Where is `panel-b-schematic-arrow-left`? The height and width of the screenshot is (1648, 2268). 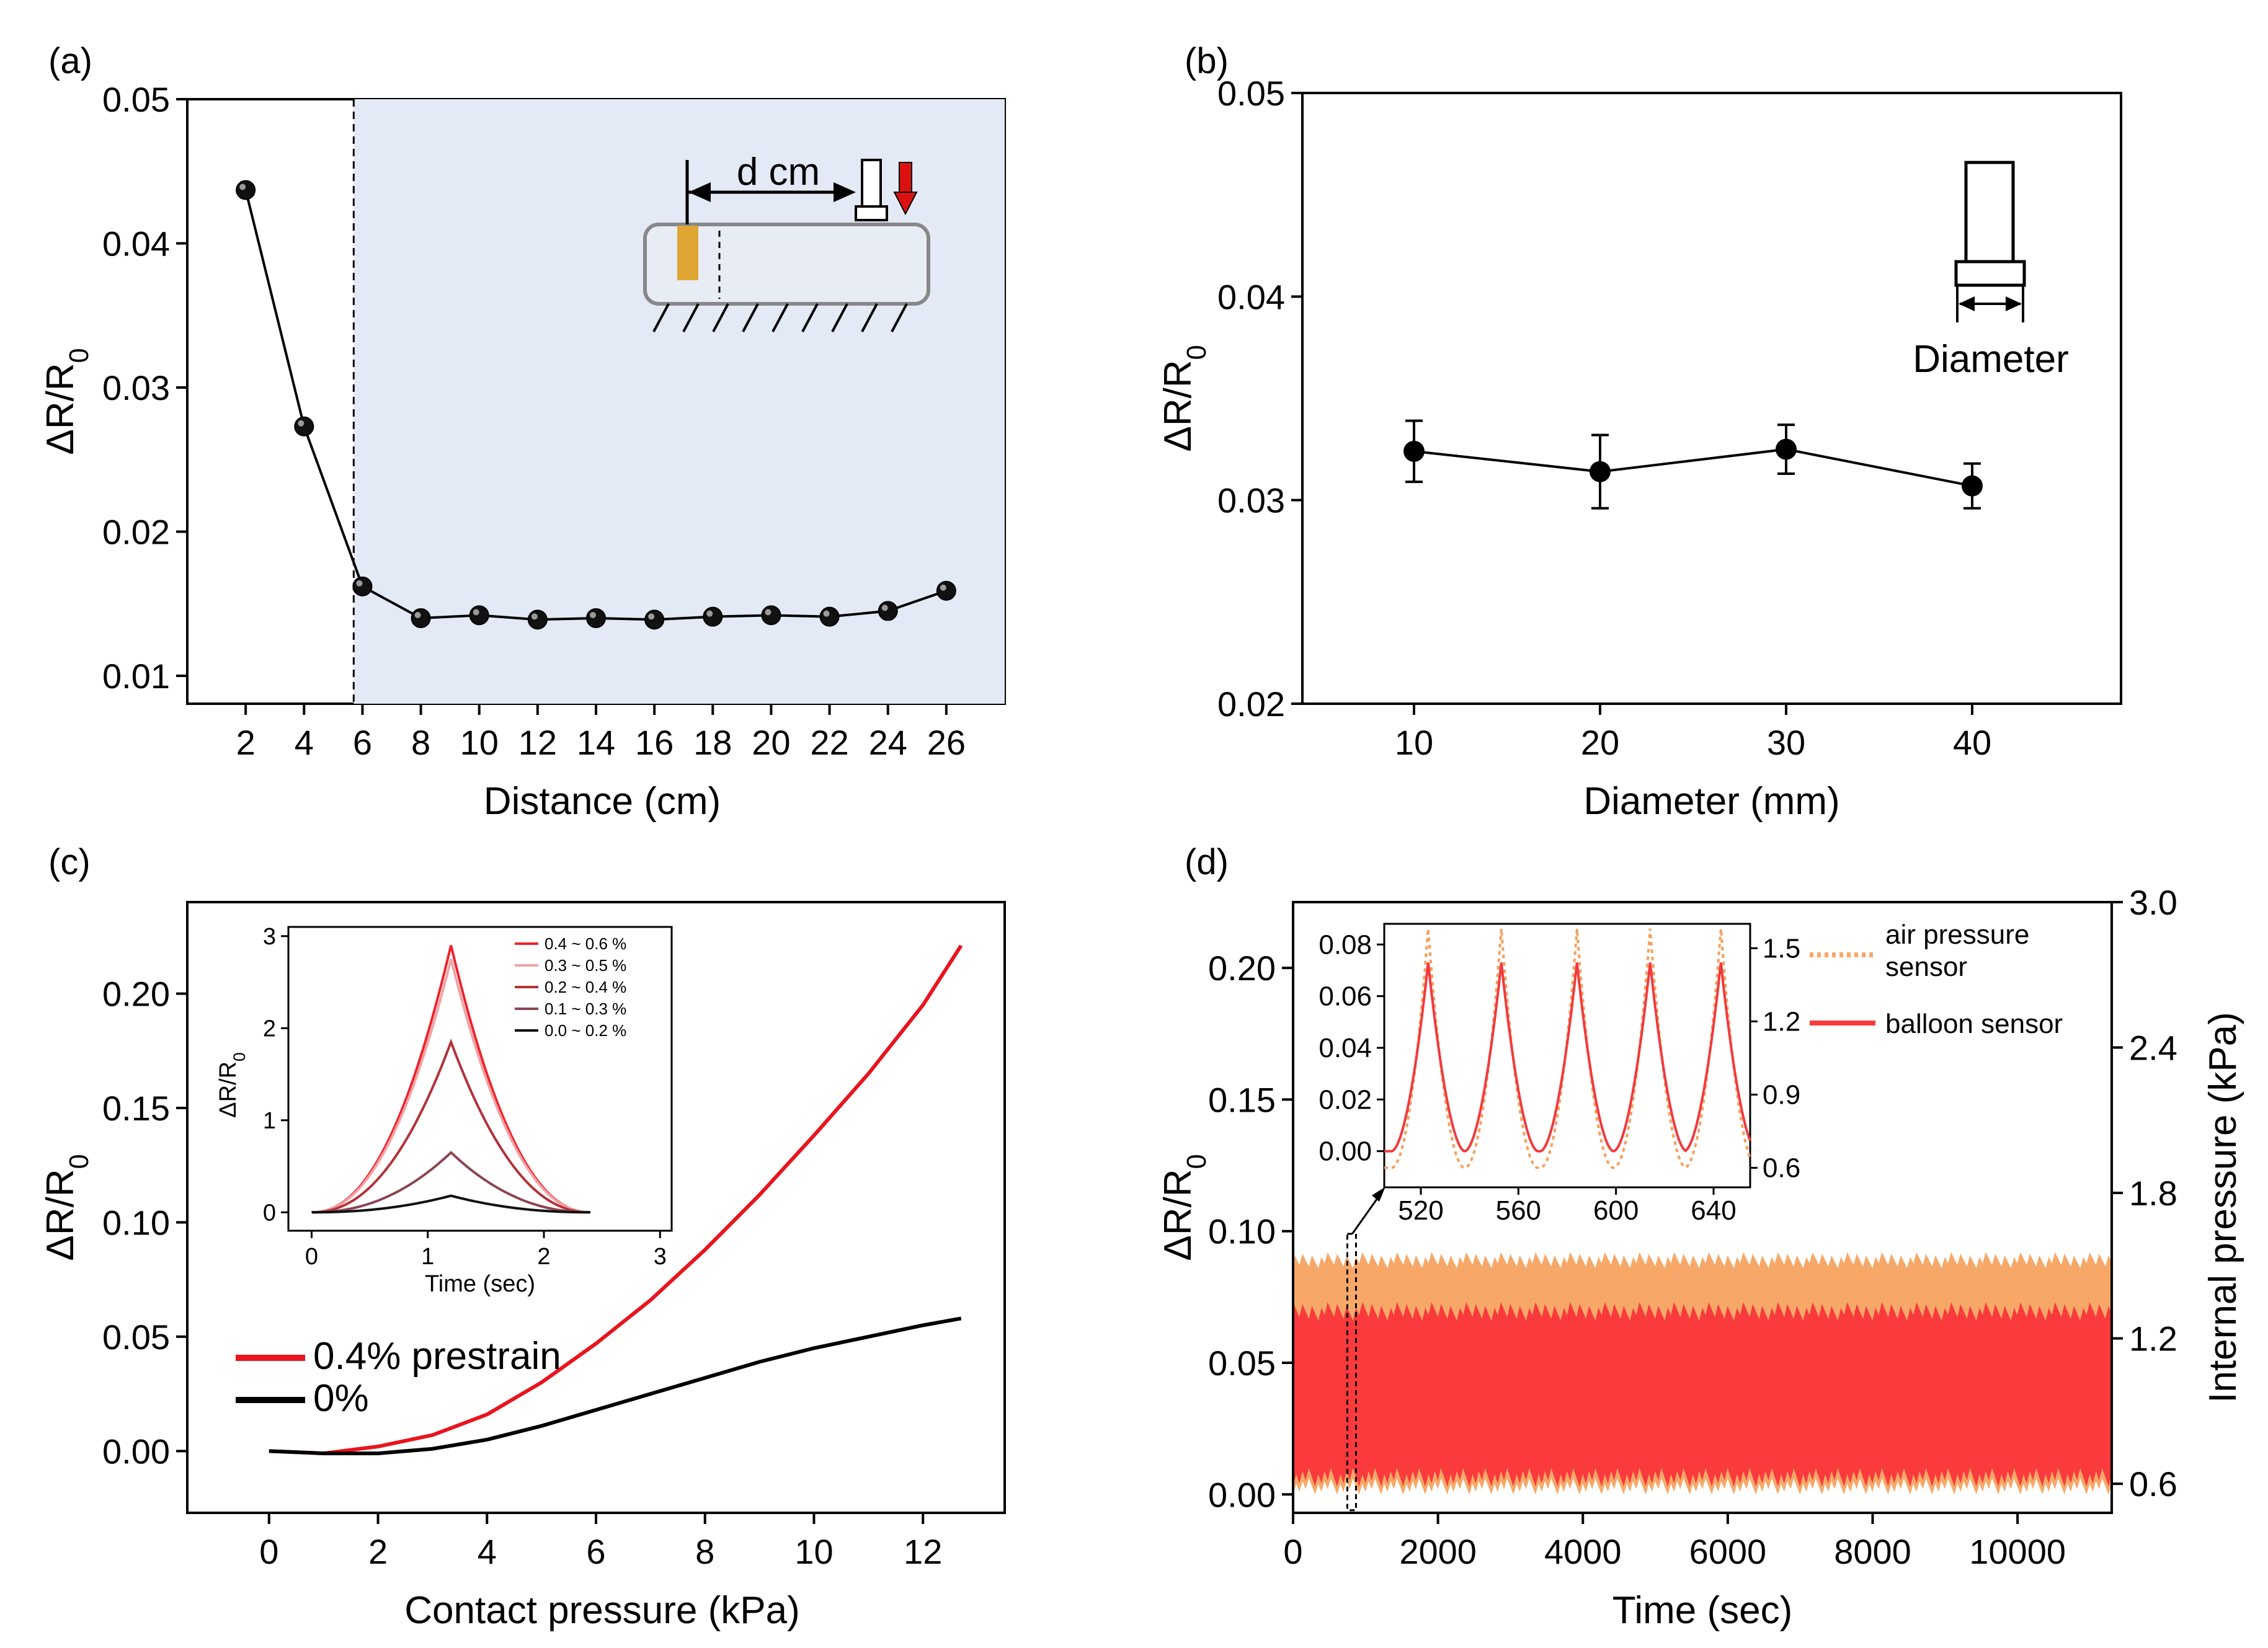 panel-b-schematic-arrow-left is located at coordinates (1967, 303).